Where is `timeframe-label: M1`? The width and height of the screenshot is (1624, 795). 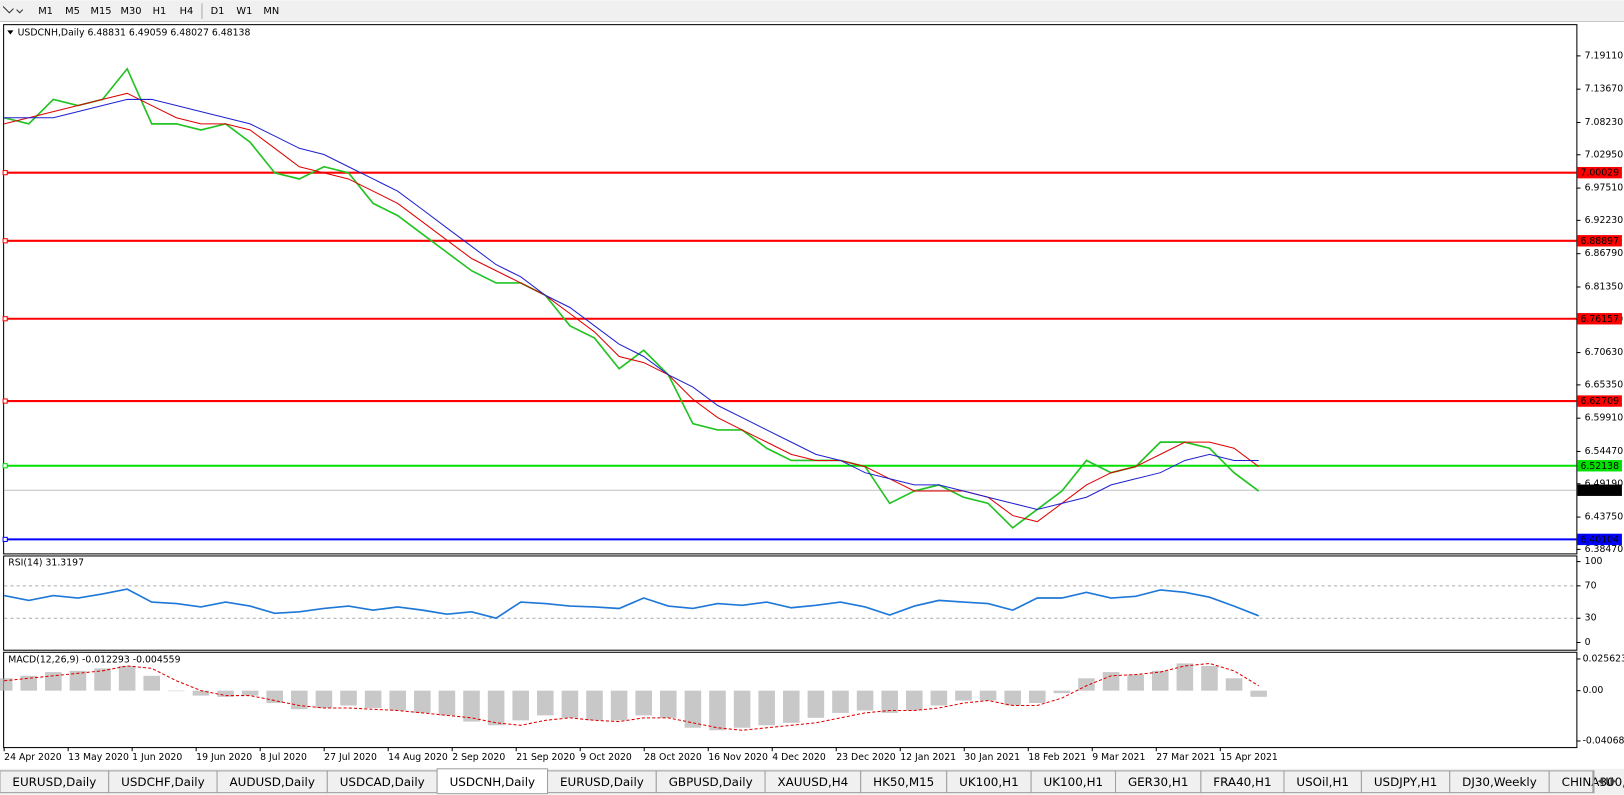 timeframe-label: M1 is located at coordinates (45, 11).